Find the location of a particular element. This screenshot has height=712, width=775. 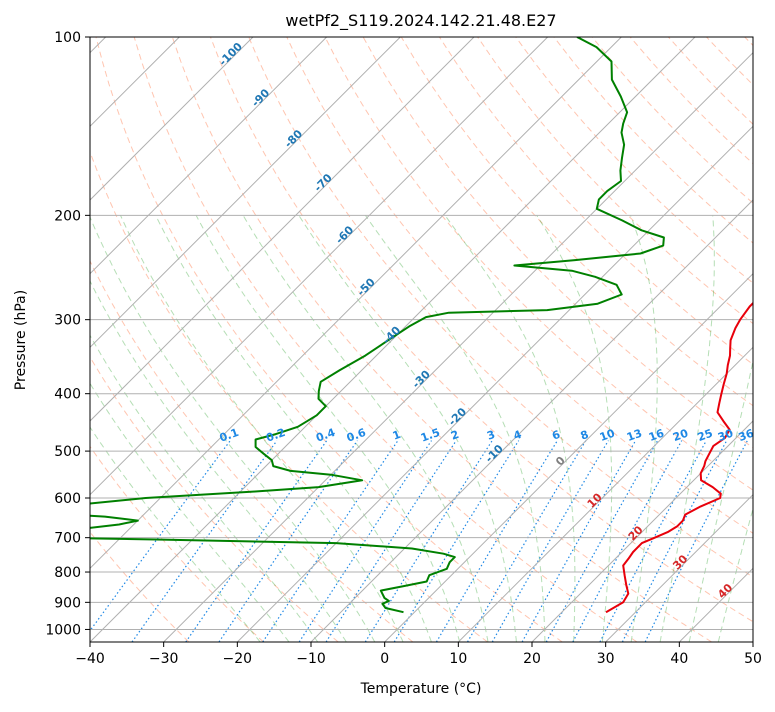

x-tick-label: −30 is located at coordinates (164, 659).